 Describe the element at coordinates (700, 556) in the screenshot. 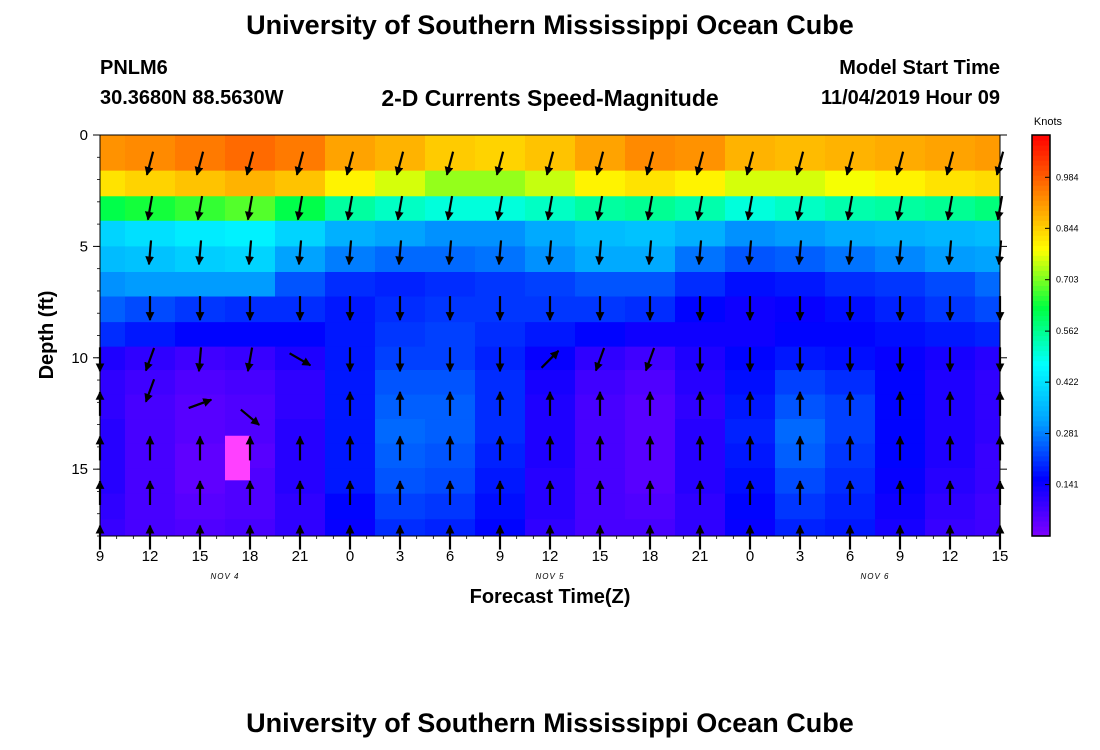

I see `x-tick-label: 21` at that location.